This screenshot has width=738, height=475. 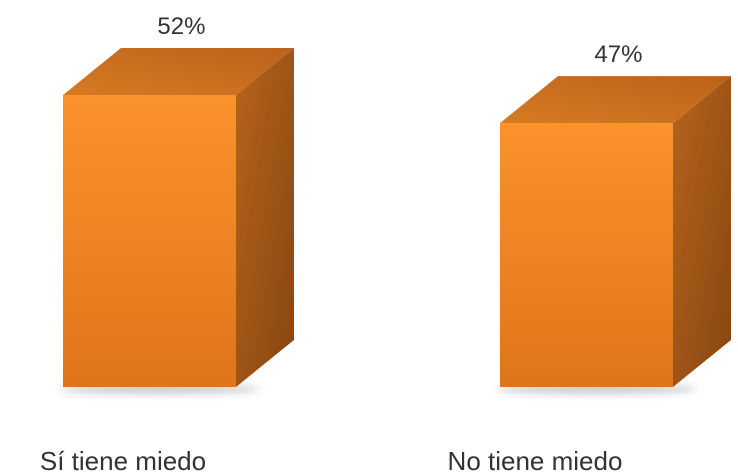 What do you see at coordinates (535, 460) in the screenshot?
I see `category-label-no: No tiene miedo` at bounding box center [535, 460].